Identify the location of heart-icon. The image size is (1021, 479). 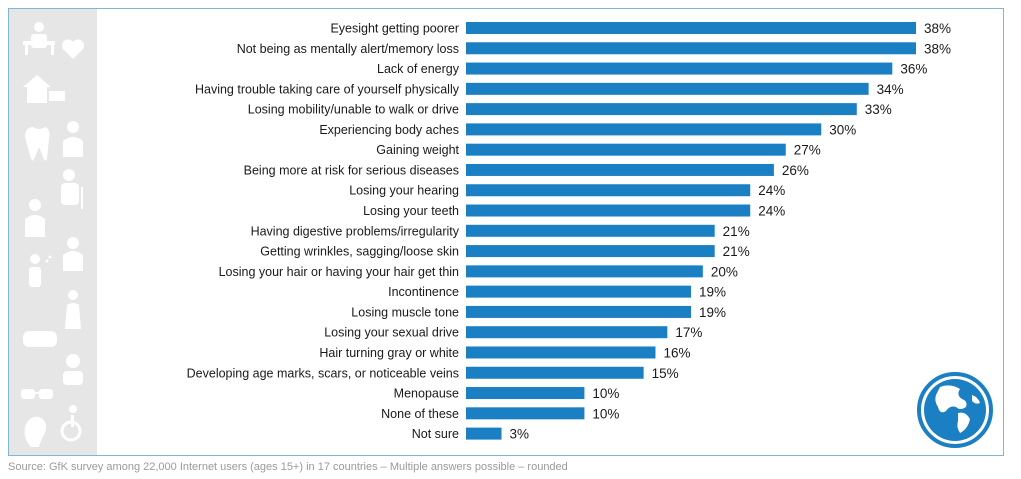
(73, 49).